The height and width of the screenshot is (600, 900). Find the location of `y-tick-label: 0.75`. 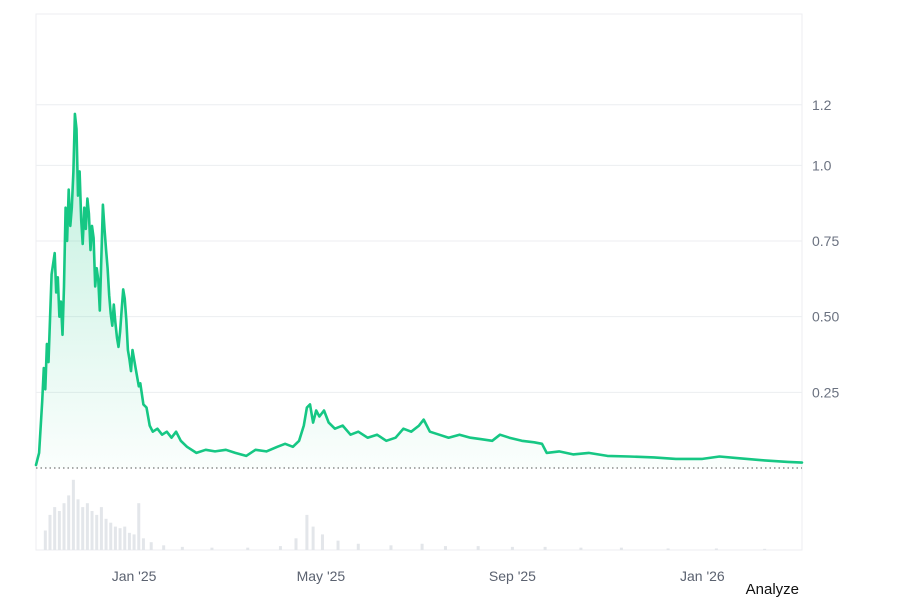

y-tick-label: 0.75 is located at coordinates (825, 241).